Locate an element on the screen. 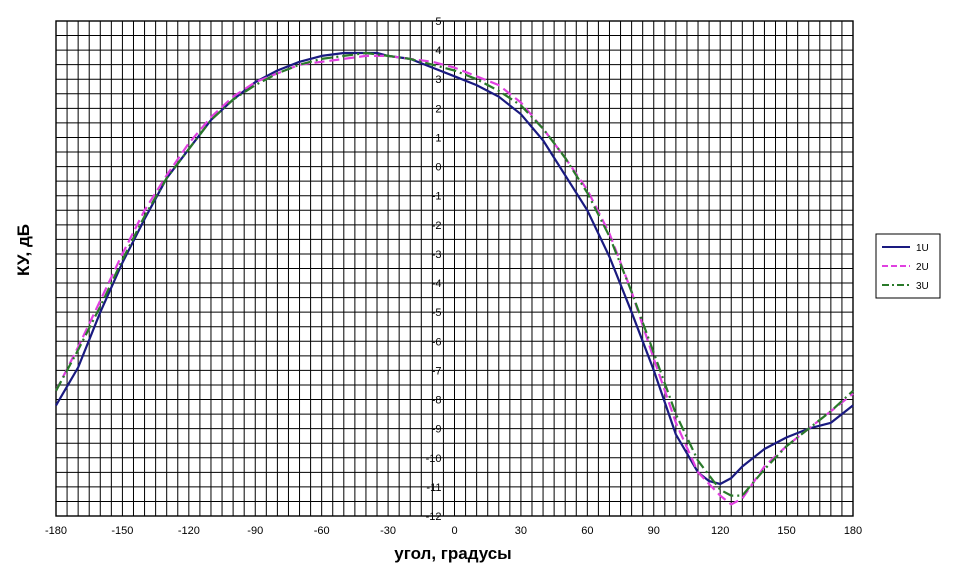  x-tick-label: -150 is located at coordinates (122, 531).